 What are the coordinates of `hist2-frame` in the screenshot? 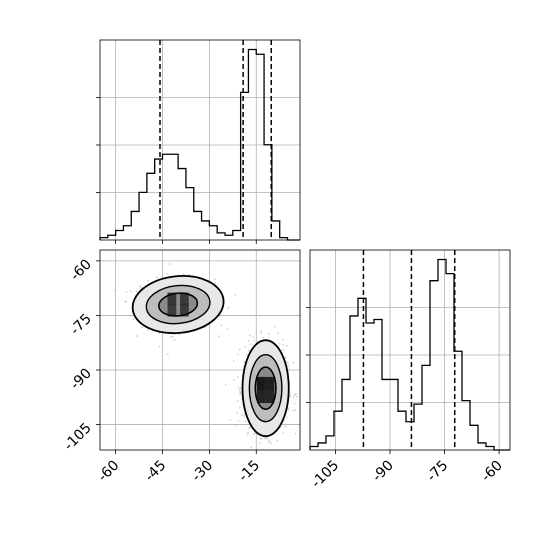 It's located at (410, 350).